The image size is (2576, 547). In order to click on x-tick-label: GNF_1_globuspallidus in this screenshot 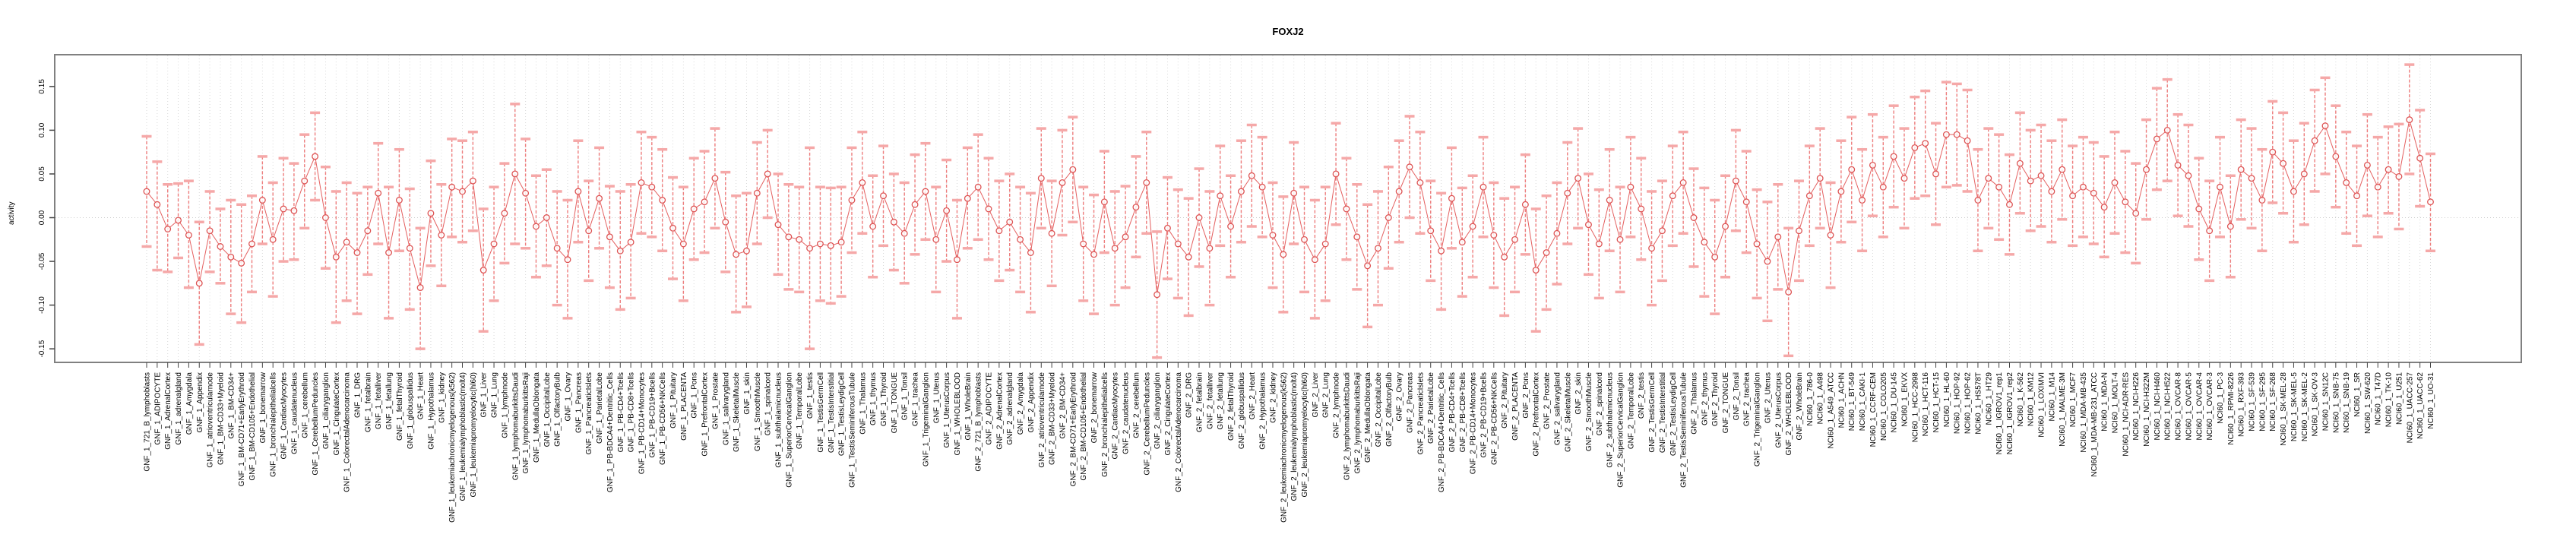, I will do `click(411, 410)`.